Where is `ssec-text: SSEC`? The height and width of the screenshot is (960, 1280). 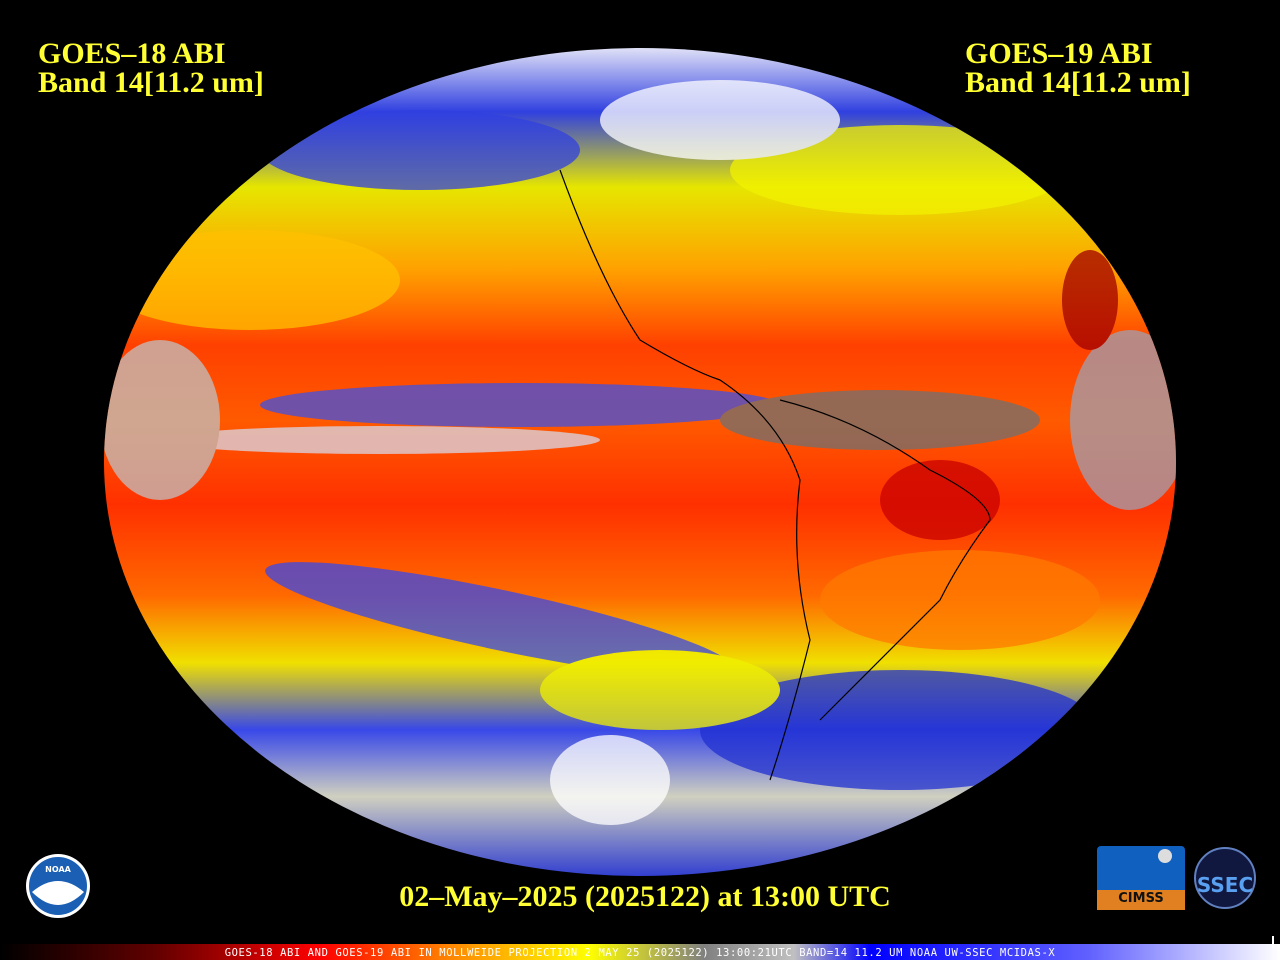
ssec-text: SSEC is located at coordinates (1225, 885).